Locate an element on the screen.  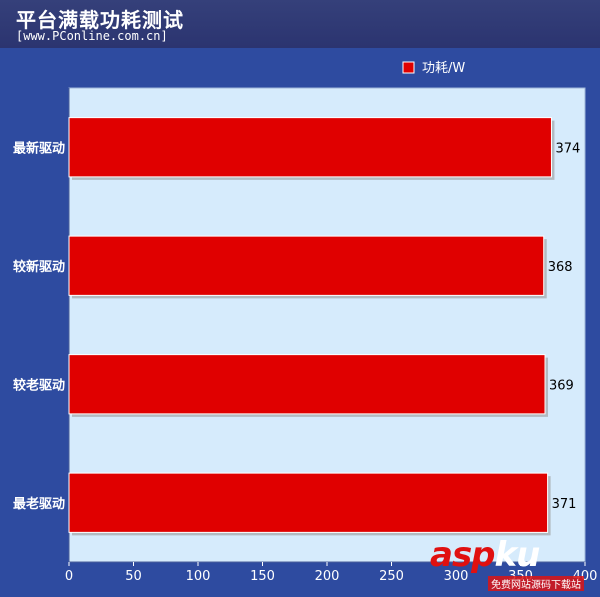
watermark-logo: aspku is located at coordinates (484, 555).